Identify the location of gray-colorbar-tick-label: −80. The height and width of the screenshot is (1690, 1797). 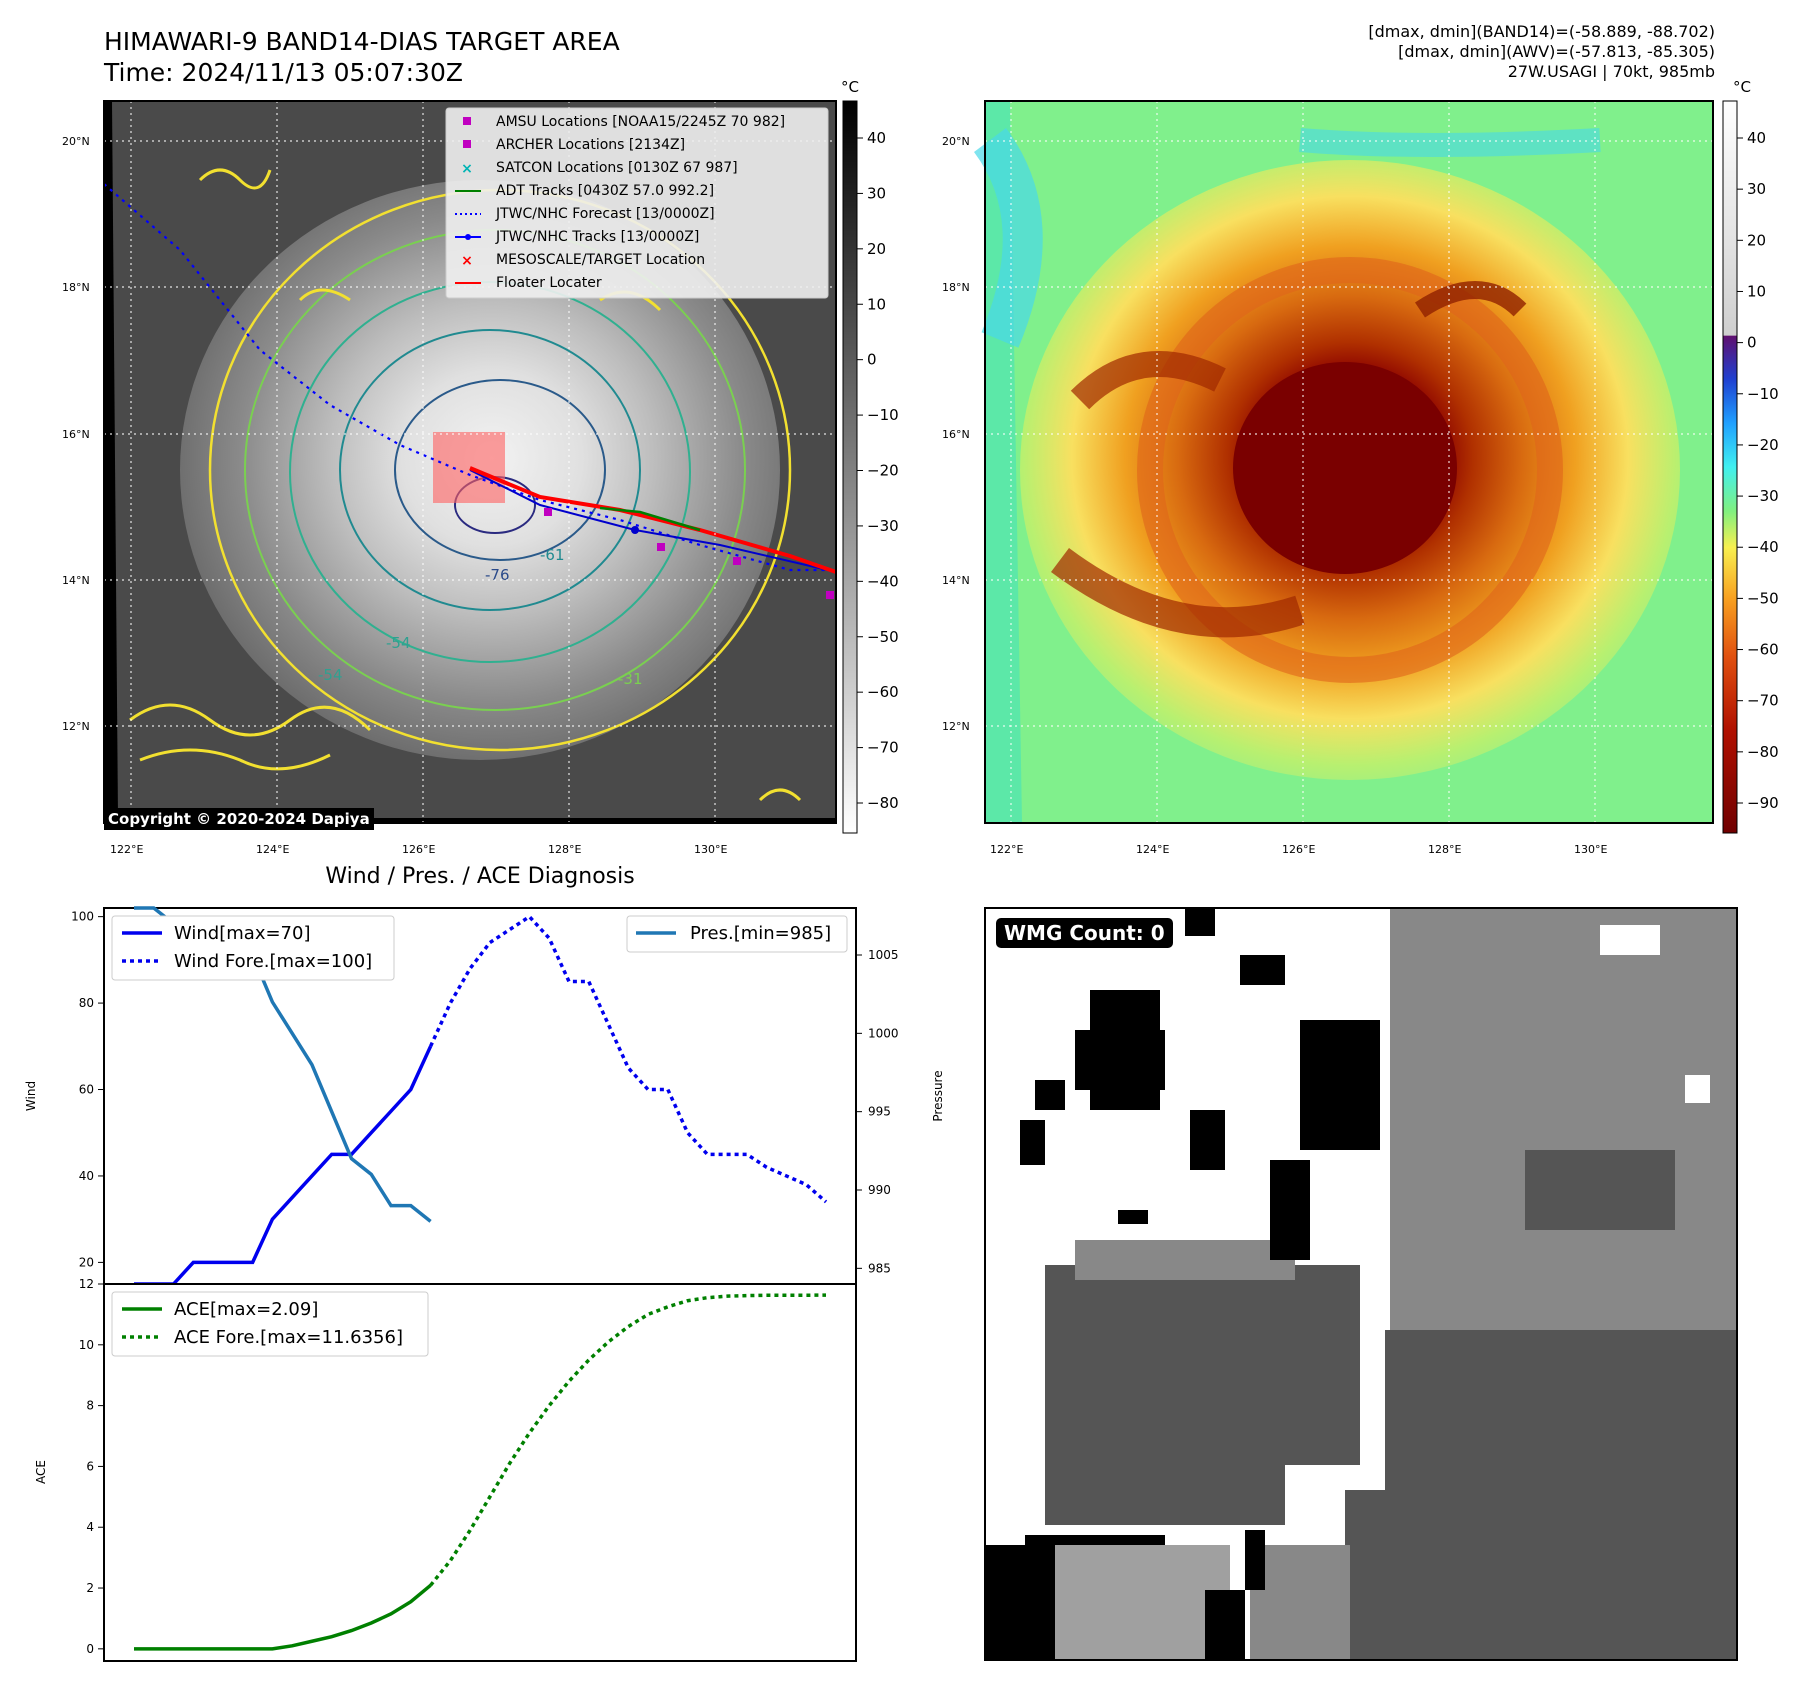
(883, 803).